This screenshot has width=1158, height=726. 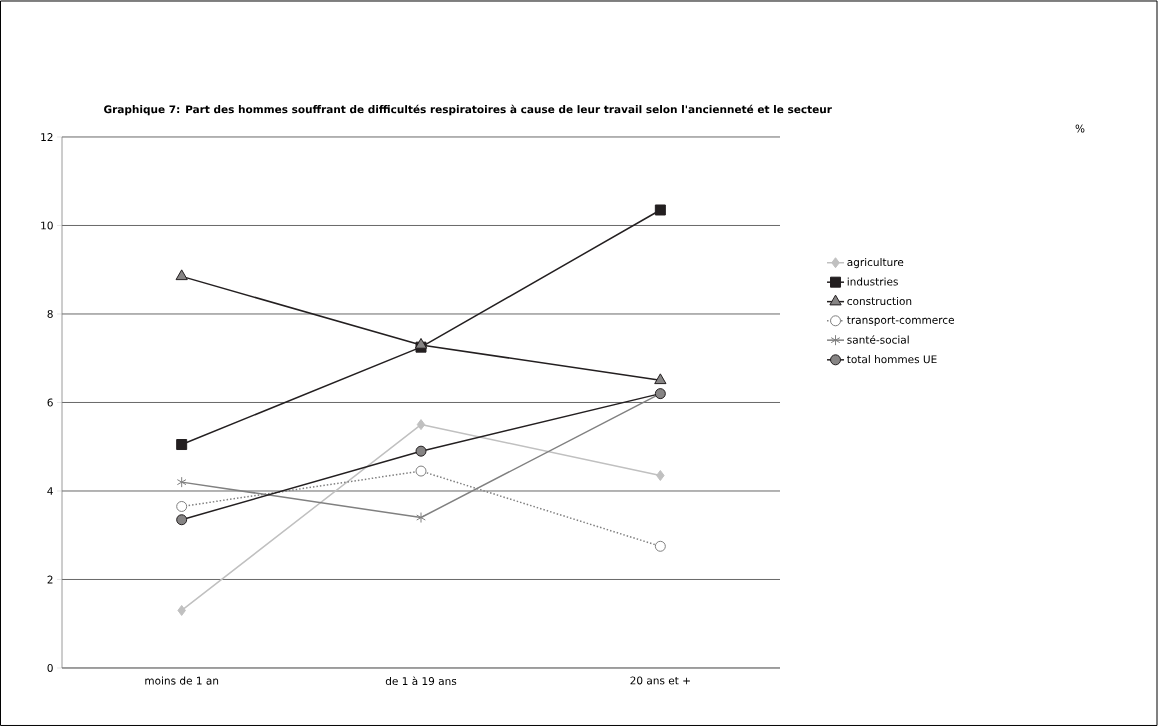 What do you see at coordinates (182, 680) in the screenshot?
I see `x-tick-label: moins de 1 an` at bounding box center [182, 680].